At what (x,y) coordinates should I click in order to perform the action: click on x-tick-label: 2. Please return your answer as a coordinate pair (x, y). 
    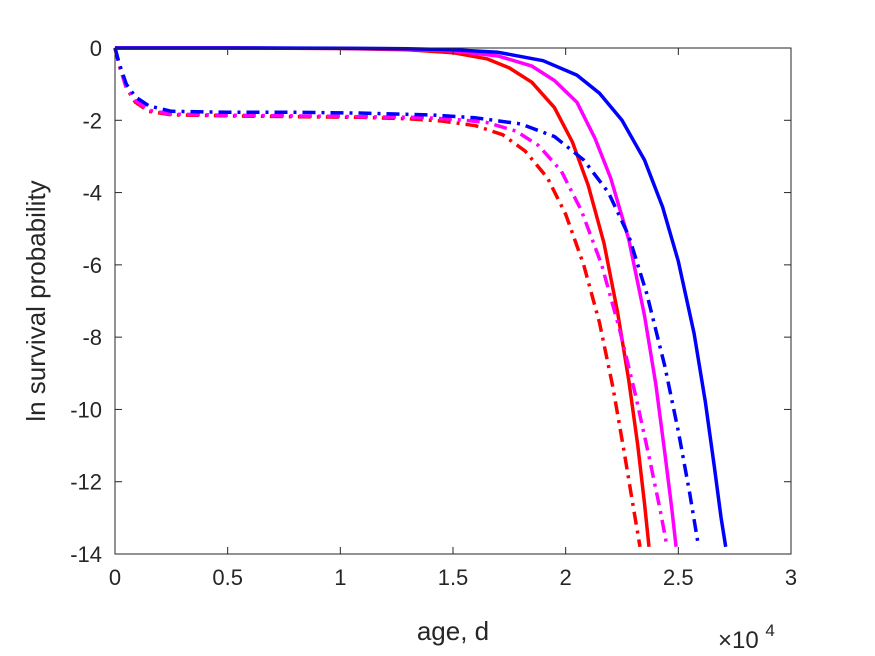
    Looking at the image, I should click on (566, 577).